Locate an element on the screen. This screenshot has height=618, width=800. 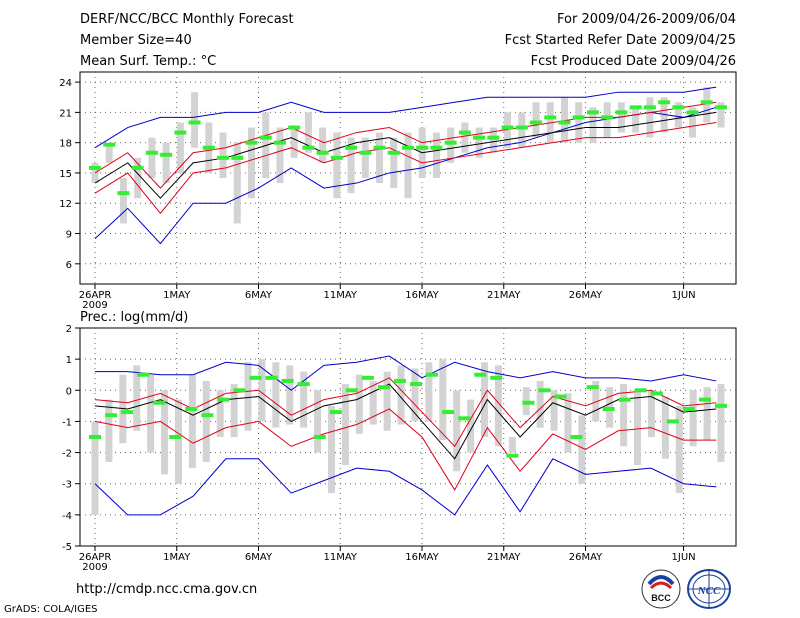
temp-xtick-label: 26APR is located at coordinates (95, 295).